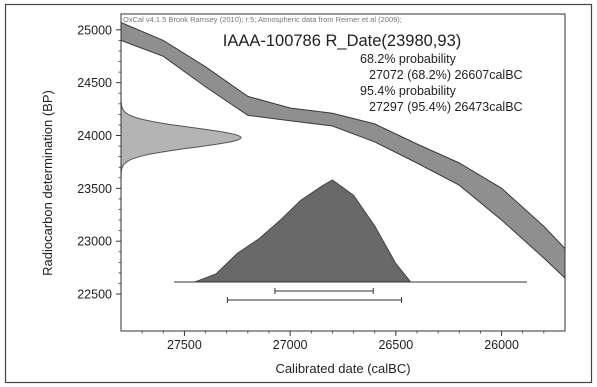 This screenshot has height=387, width=597. What do you see at coordinates (501, 345) in the screenshot?
I see `x-tick-label: 26000` at bounding box center [501, 345].